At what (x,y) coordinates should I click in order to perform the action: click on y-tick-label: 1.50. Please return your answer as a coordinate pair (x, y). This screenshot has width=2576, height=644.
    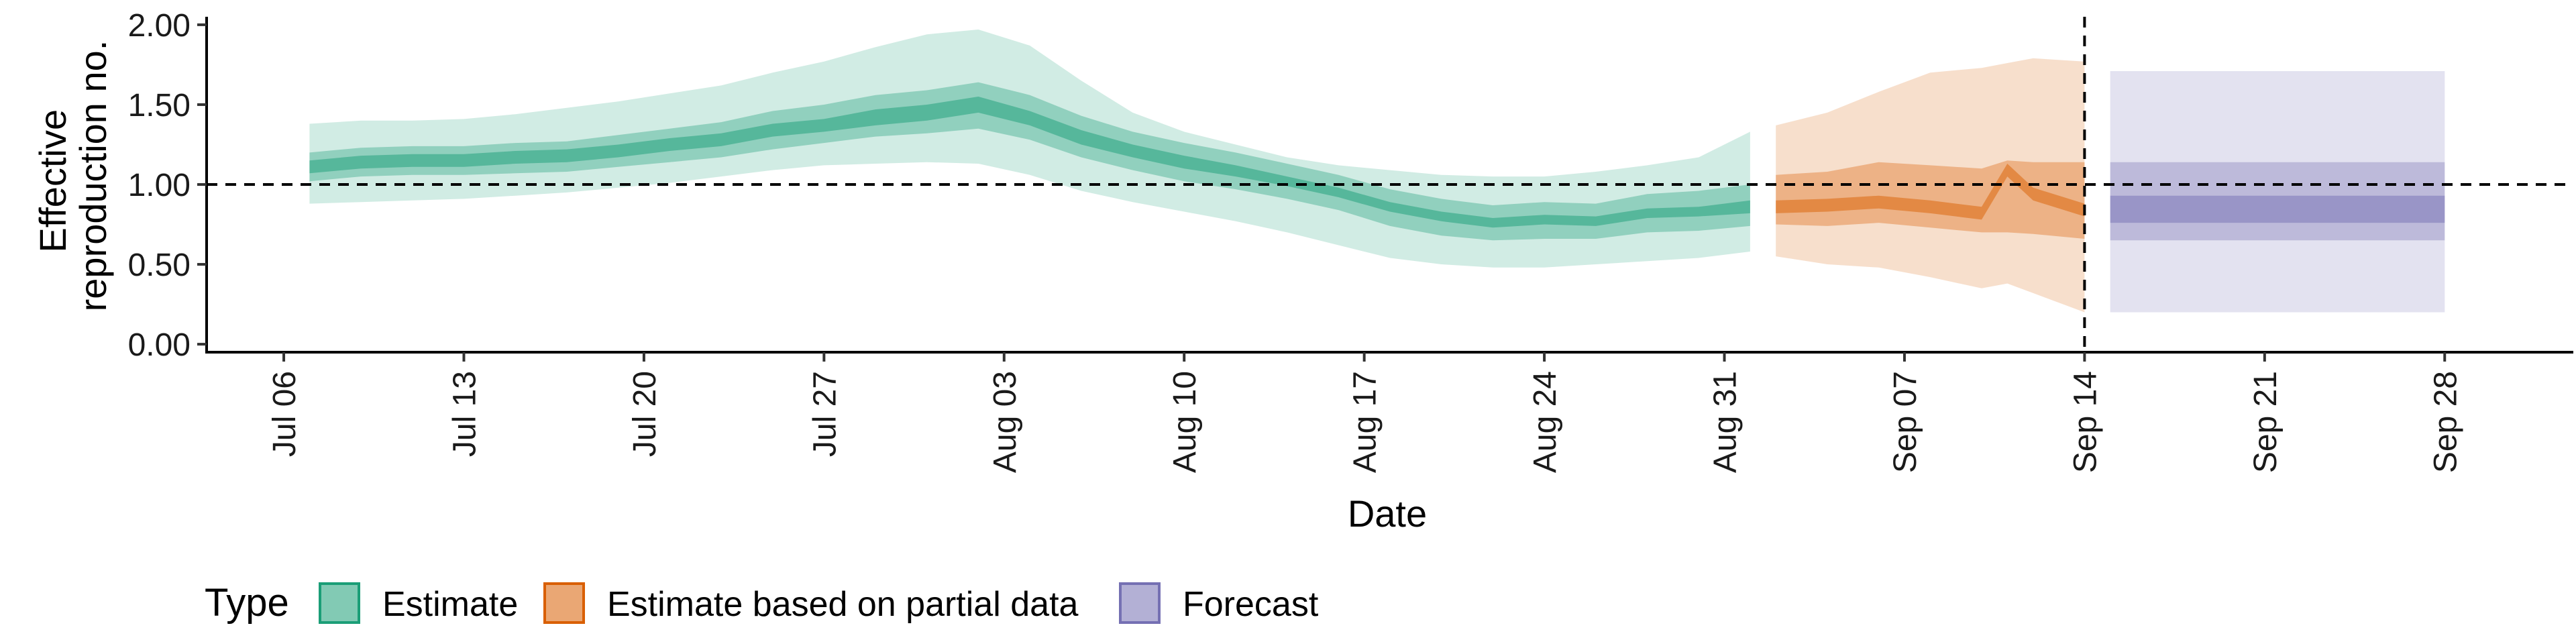
    Looking at the image, I should click on (159, 105).